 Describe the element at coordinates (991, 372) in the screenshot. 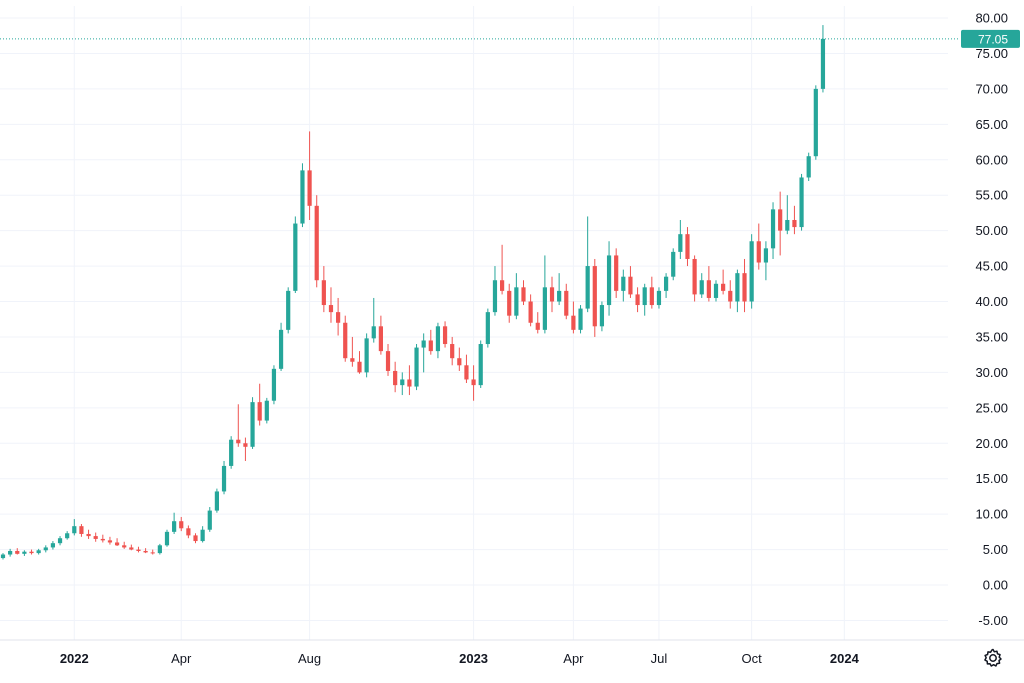

I see `y-tick-label: 30.00` at that location.